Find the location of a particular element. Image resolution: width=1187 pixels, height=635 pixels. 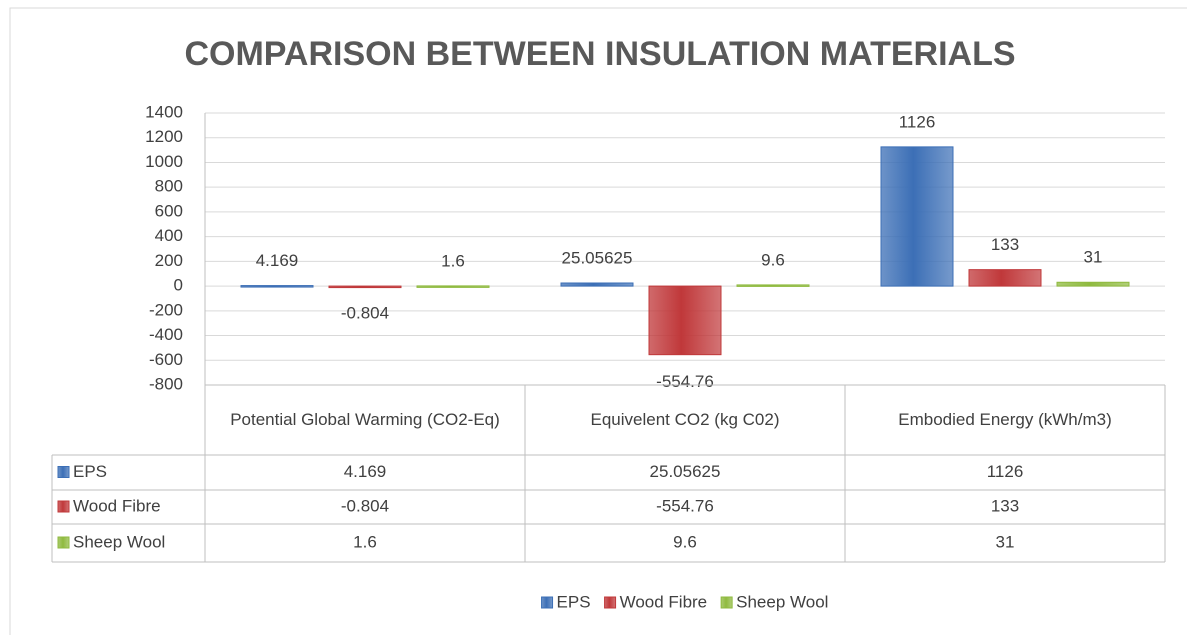

data-label: 133 is located at coordinates (1005, 244).